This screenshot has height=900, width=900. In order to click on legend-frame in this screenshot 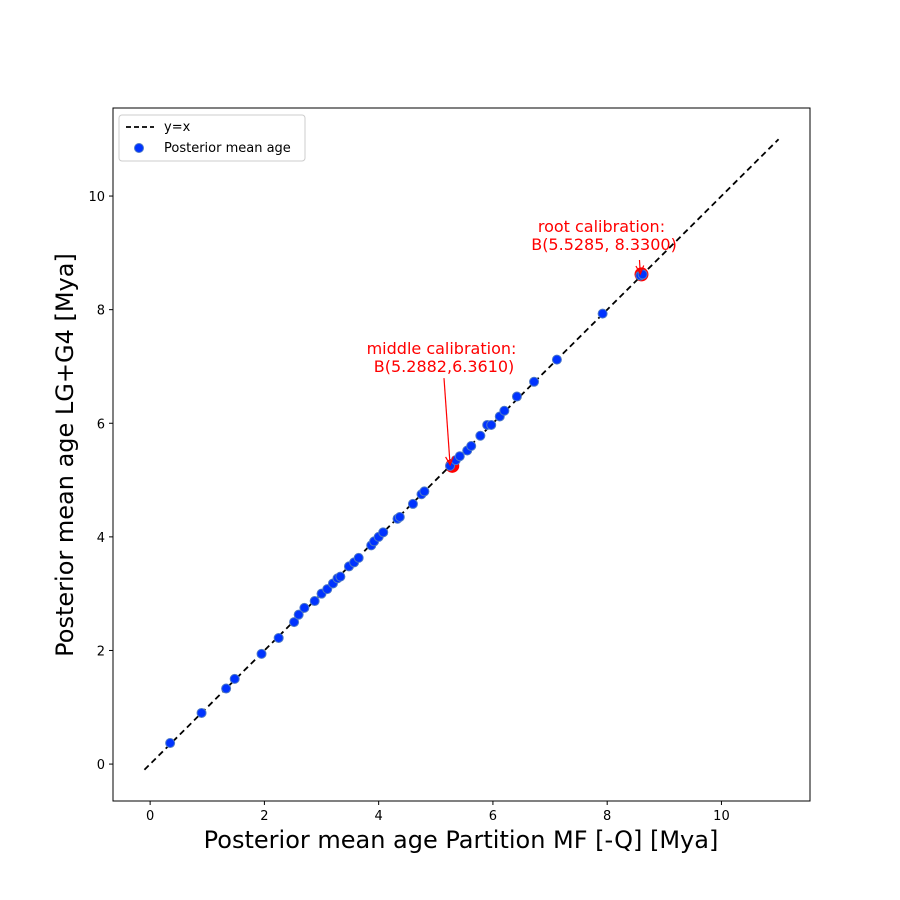, I will do `click(212, 138)`.